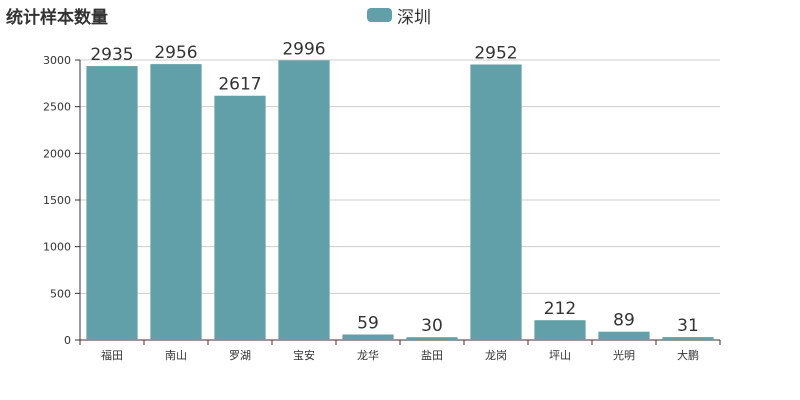  Describe the element at coordinates (240, 355) in the screenshot. I see `x-tick-label: 罗湖` at that location.